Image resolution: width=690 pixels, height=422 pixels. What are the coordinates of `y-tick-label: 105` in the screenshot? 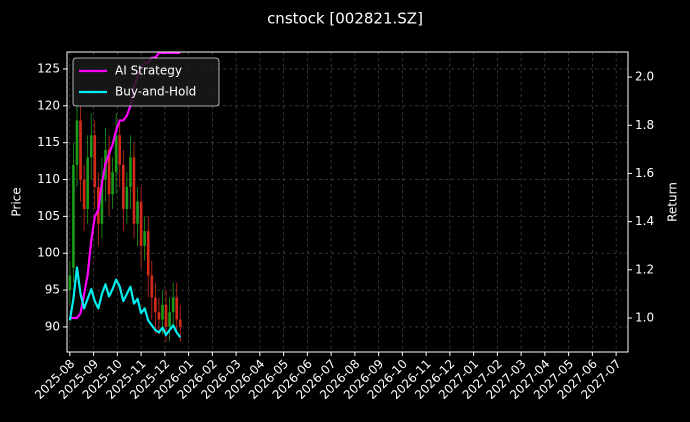 It's located at (48, 216).